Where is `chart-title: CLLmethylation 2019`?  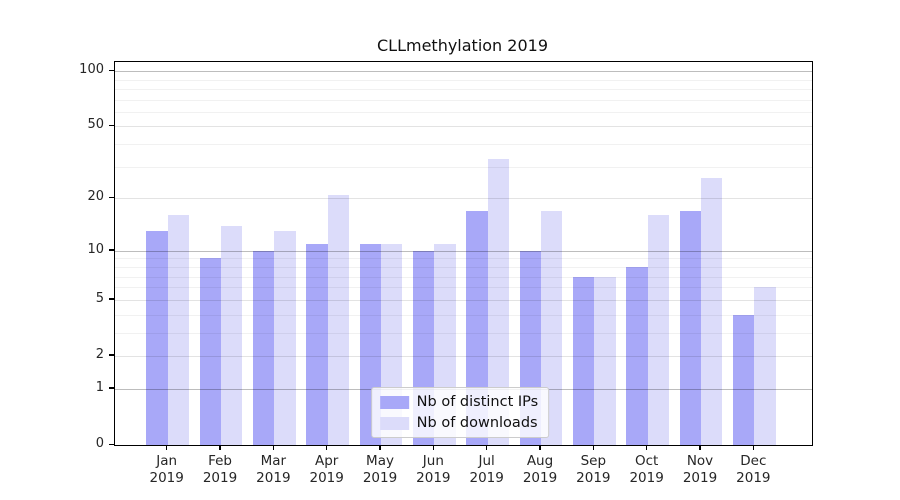
chart-title: CLLmethylation 2019 is located at coordinates (462, 45).